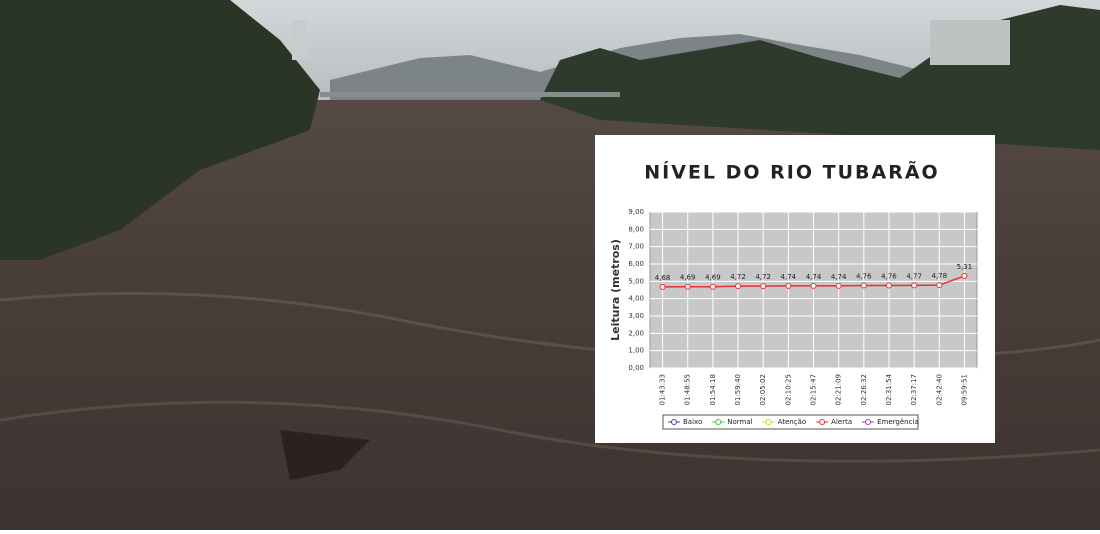 The width and height of the screenshot is (1100, 534). Describe the element at coordinates (841, 422) in the screenshot. I see `legend-label: Alerta` at that location.